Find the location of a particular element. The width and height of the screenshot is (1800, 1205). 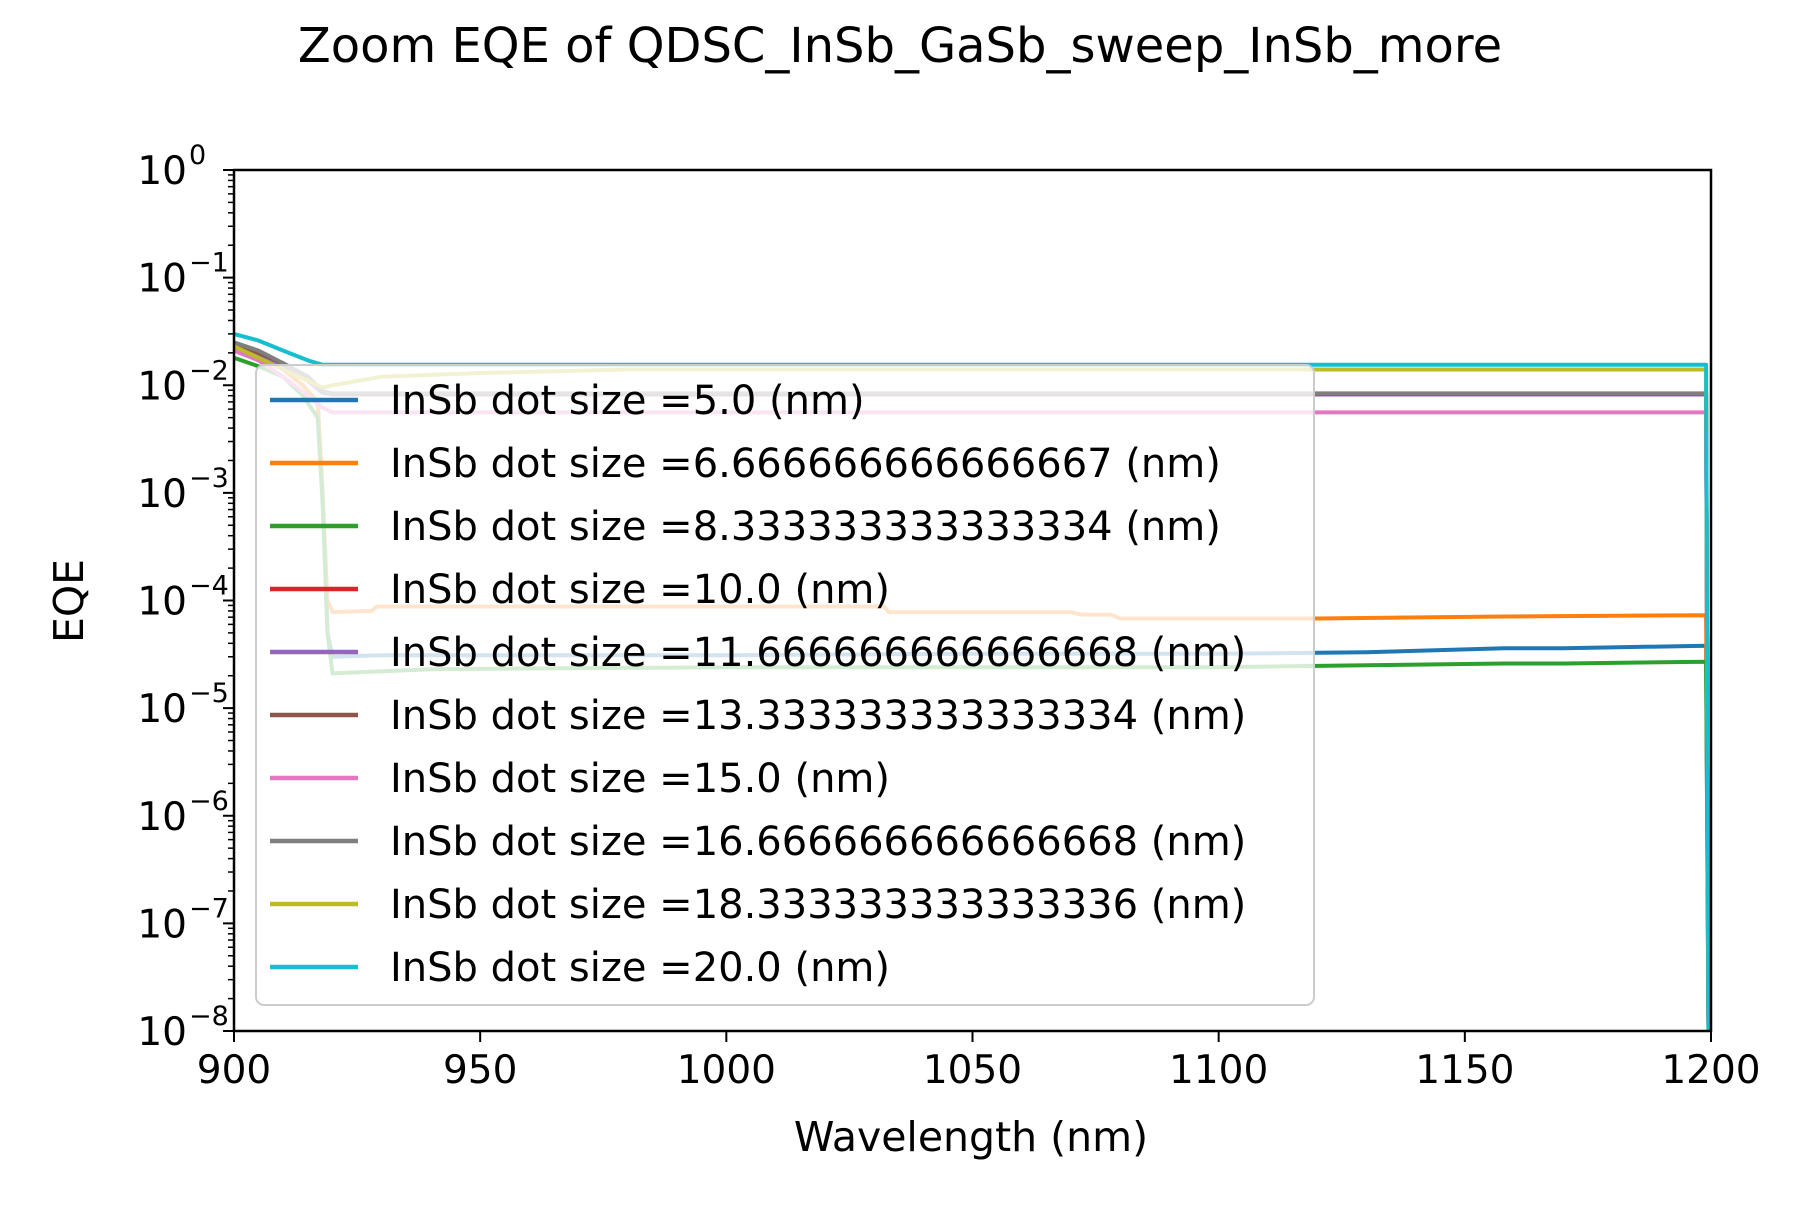

y-tick-exponent: −4 is located at coordinates (209, 586).